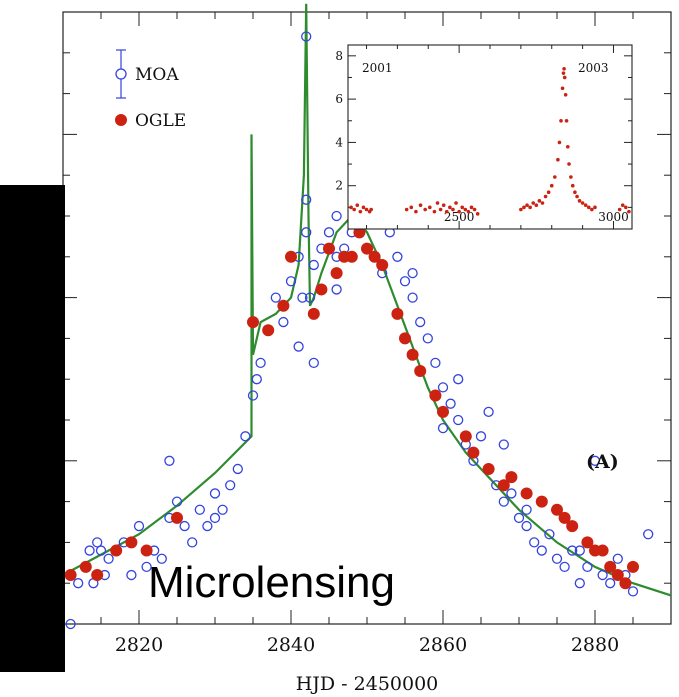  Describe the element at coordinates (121, 120) in the screenshot. I see `legend-ogle-marker` at that location.